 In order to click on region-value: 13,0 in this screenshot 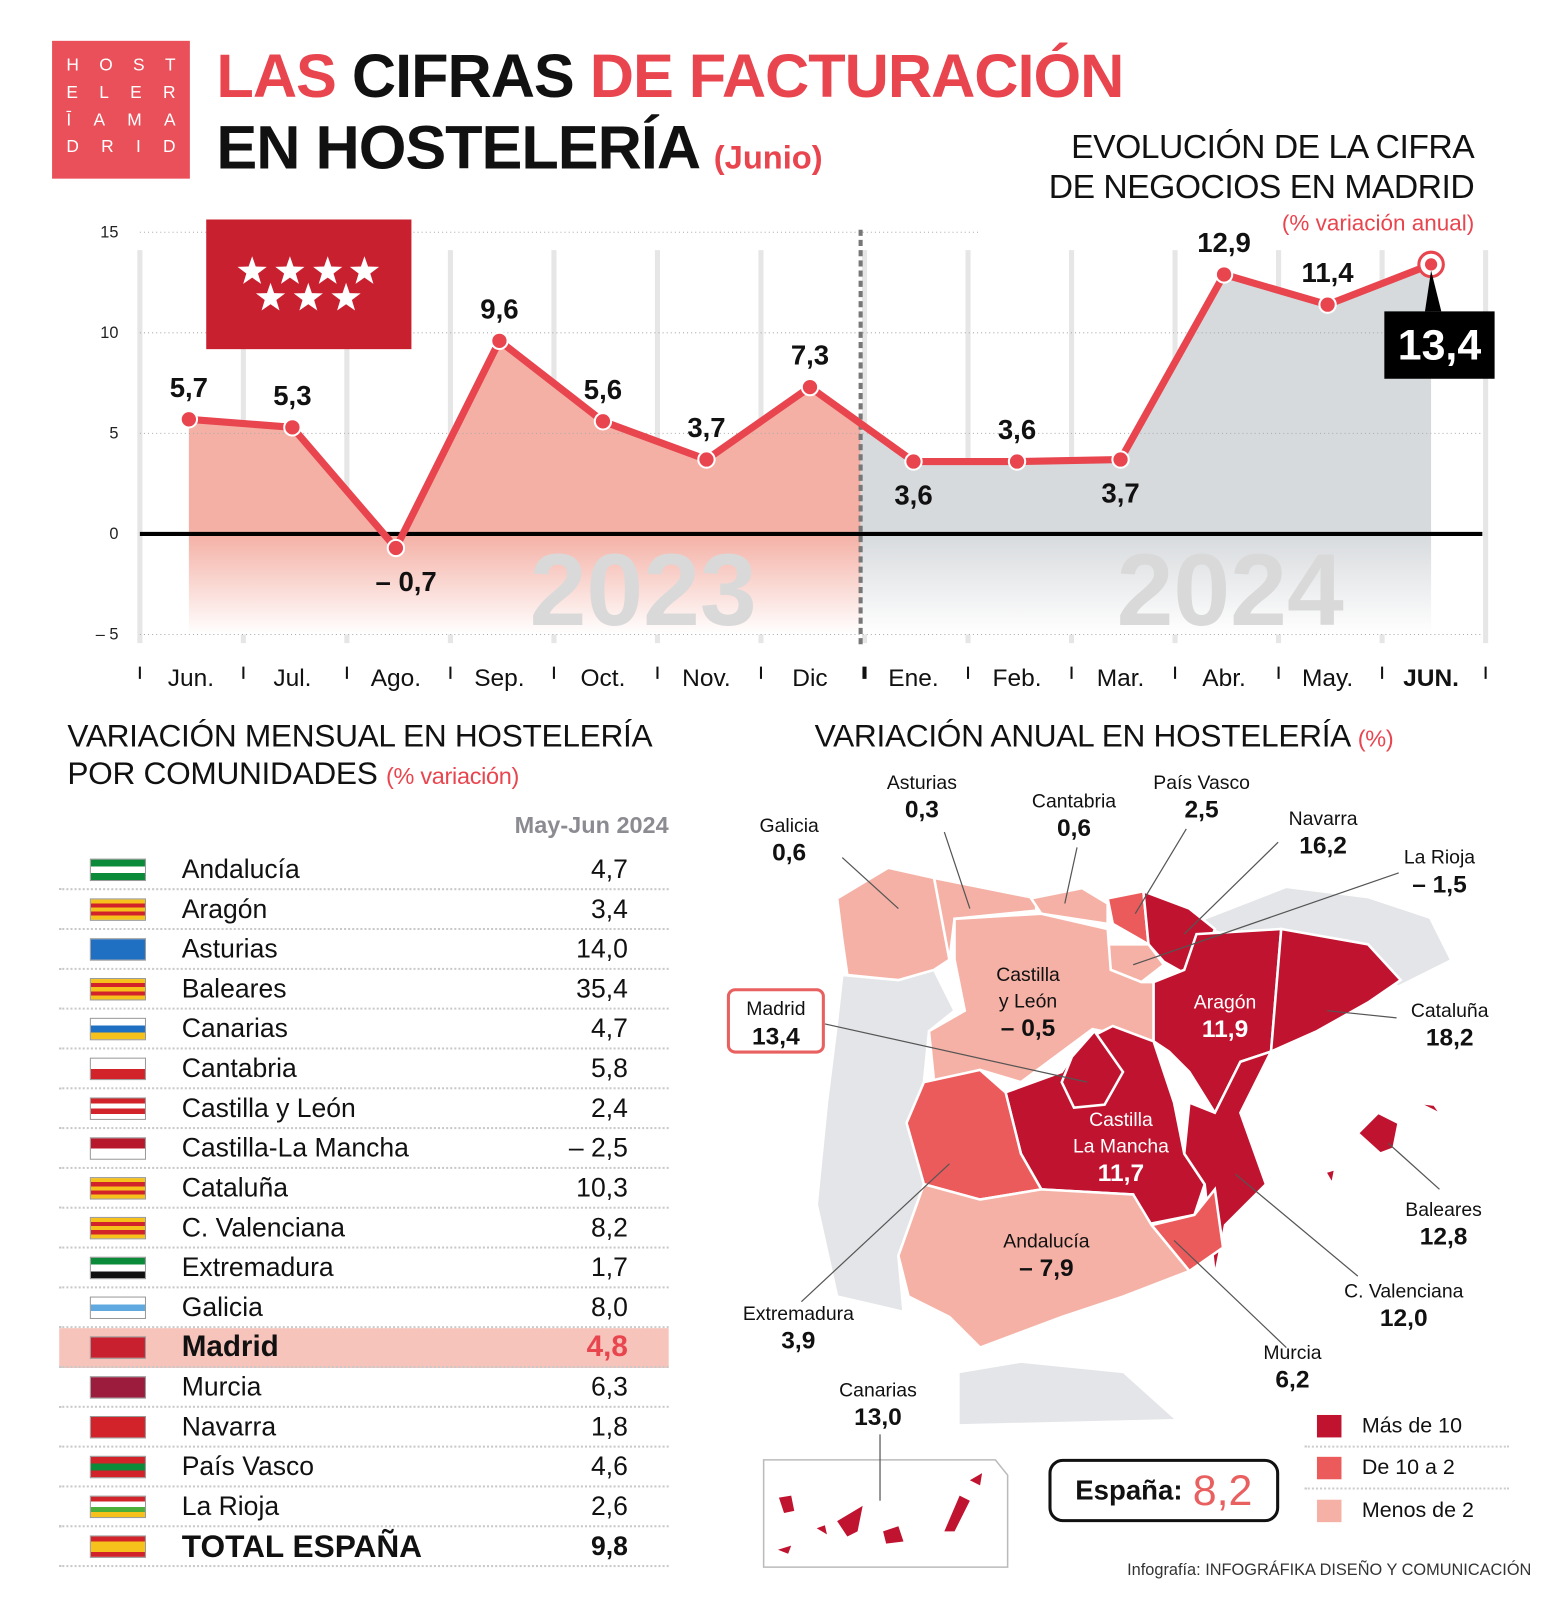, I will do `click(878, 1417)`.